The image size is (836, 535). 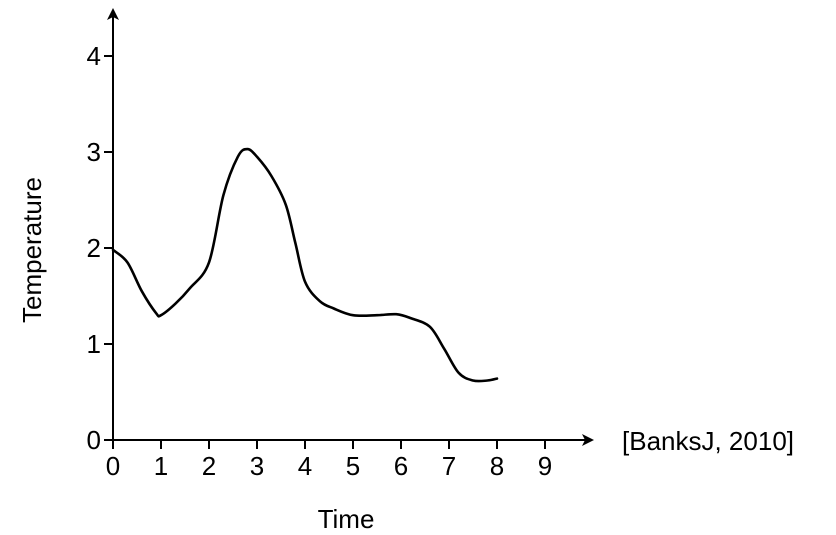 I want to click on x-tick-label: 3, so click(x=257, y=466).